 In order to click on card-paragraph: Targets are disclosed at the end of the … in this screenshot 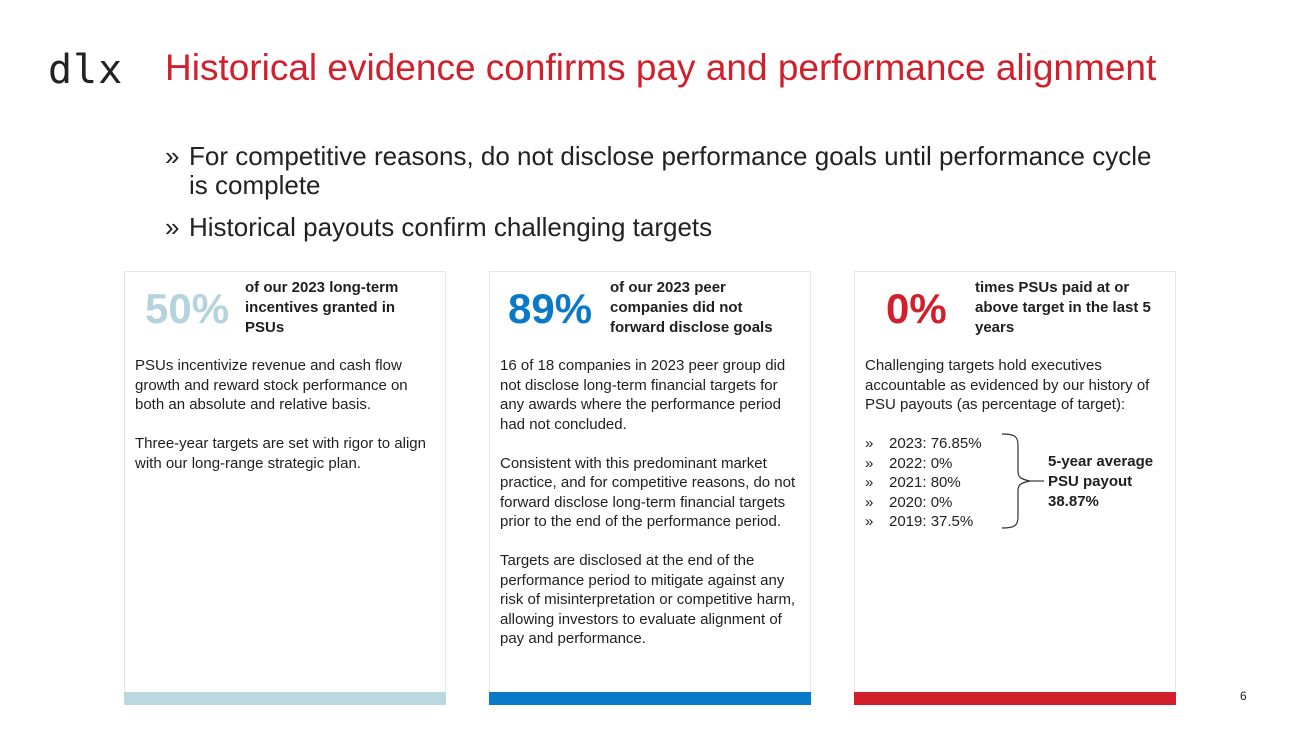, I will do `click(648, 599)`.